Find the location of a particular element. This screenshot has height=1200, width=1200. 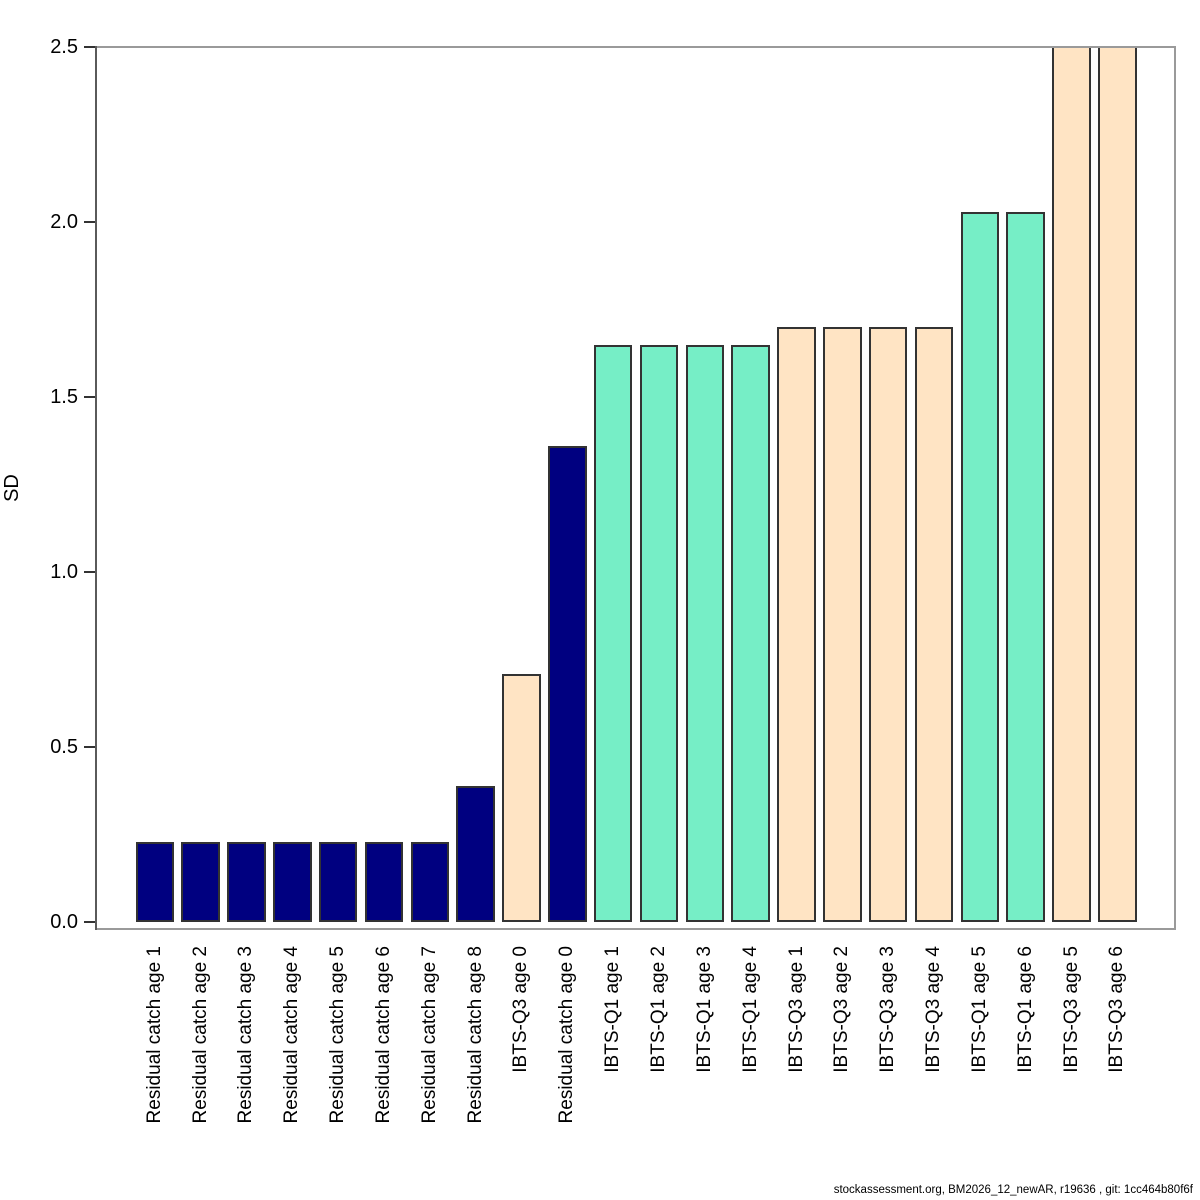

x-tick-label-ibts-q1-age-5: IBTS-Q1 age 5 is located at coordinates (979, 1009).